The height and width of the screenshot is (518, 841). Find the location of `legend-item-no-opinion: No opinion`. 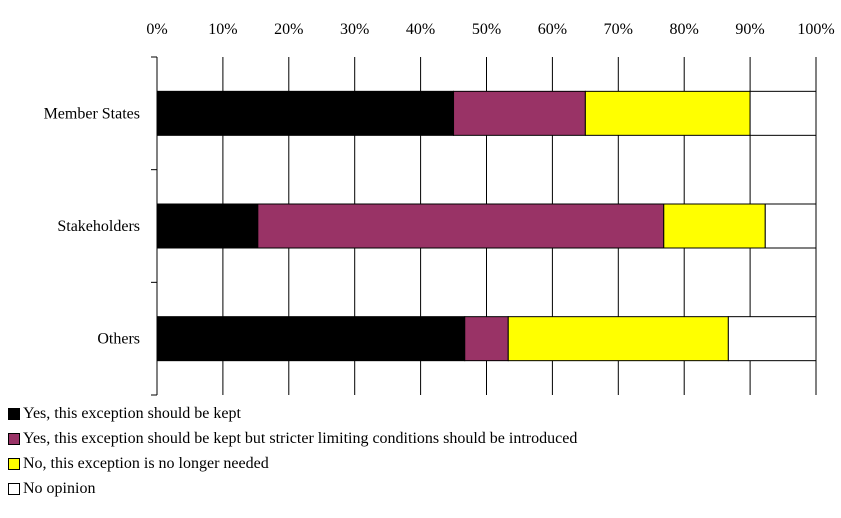

legend-item-no-opinion: No opinion is located at coordinates (423, 488).